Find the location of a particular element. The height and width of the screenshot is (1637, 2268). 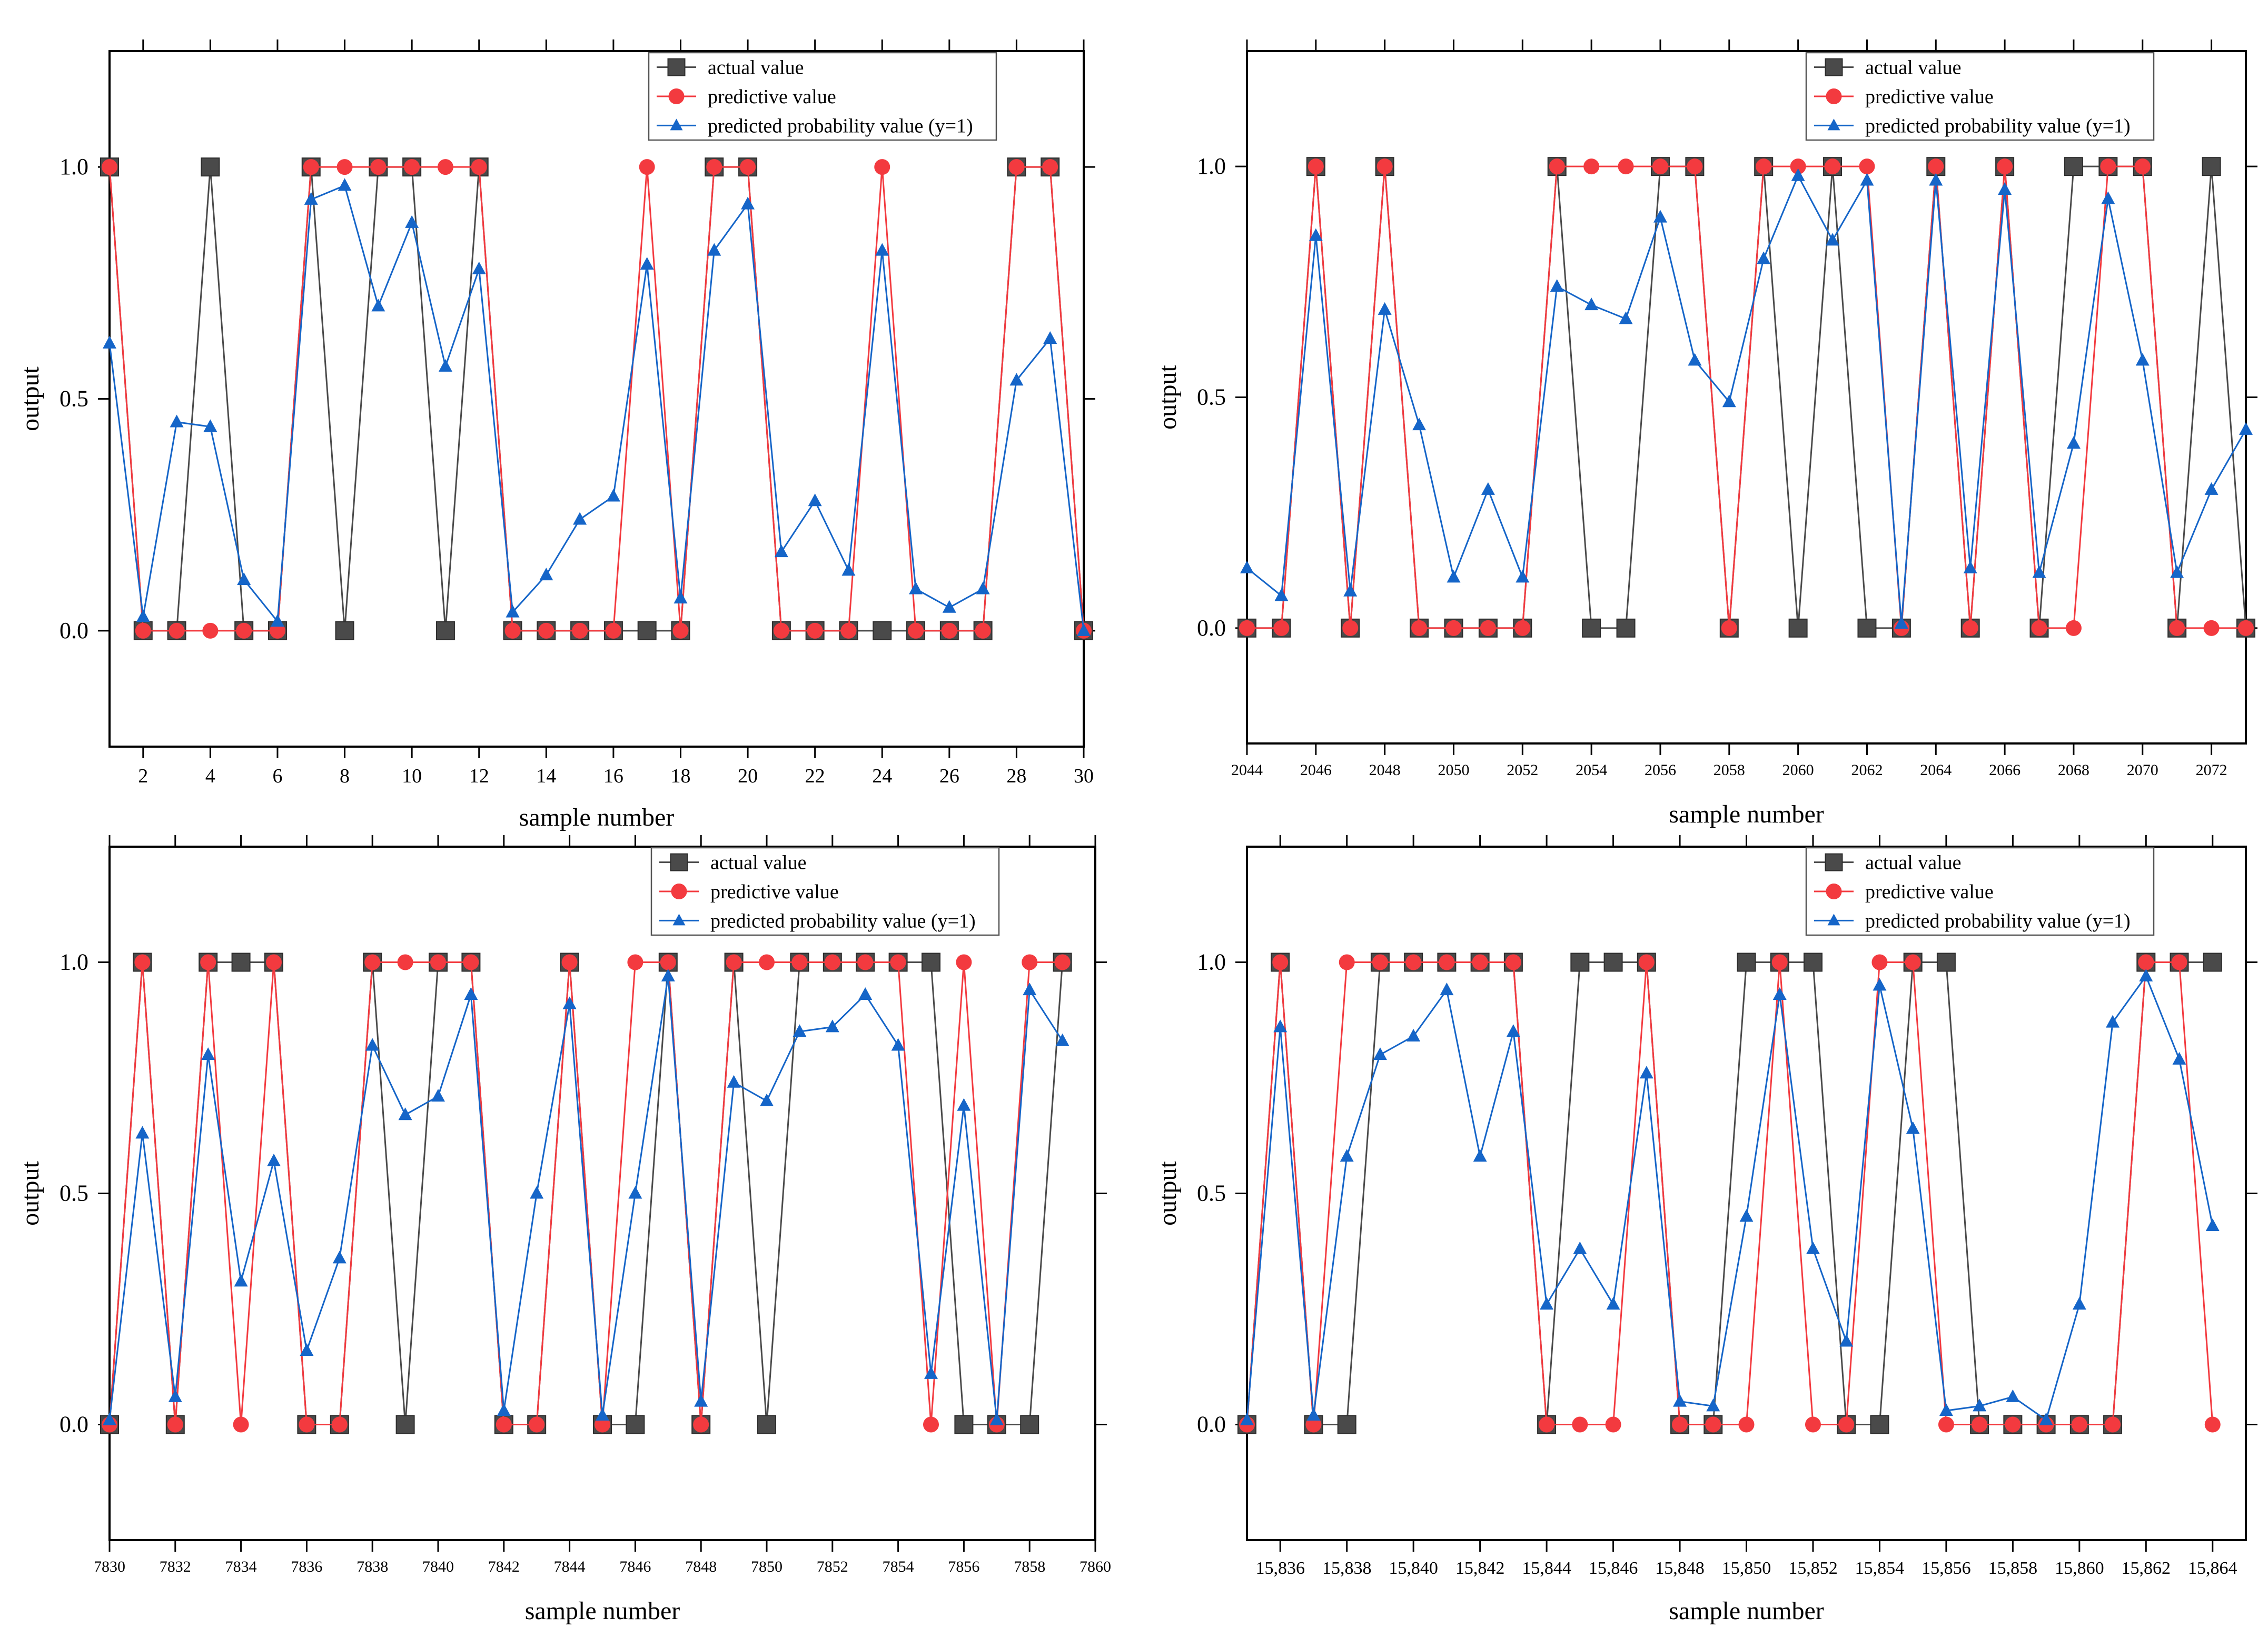

x-tick-label: 15,850 is located at coordinates (1746, 1568).